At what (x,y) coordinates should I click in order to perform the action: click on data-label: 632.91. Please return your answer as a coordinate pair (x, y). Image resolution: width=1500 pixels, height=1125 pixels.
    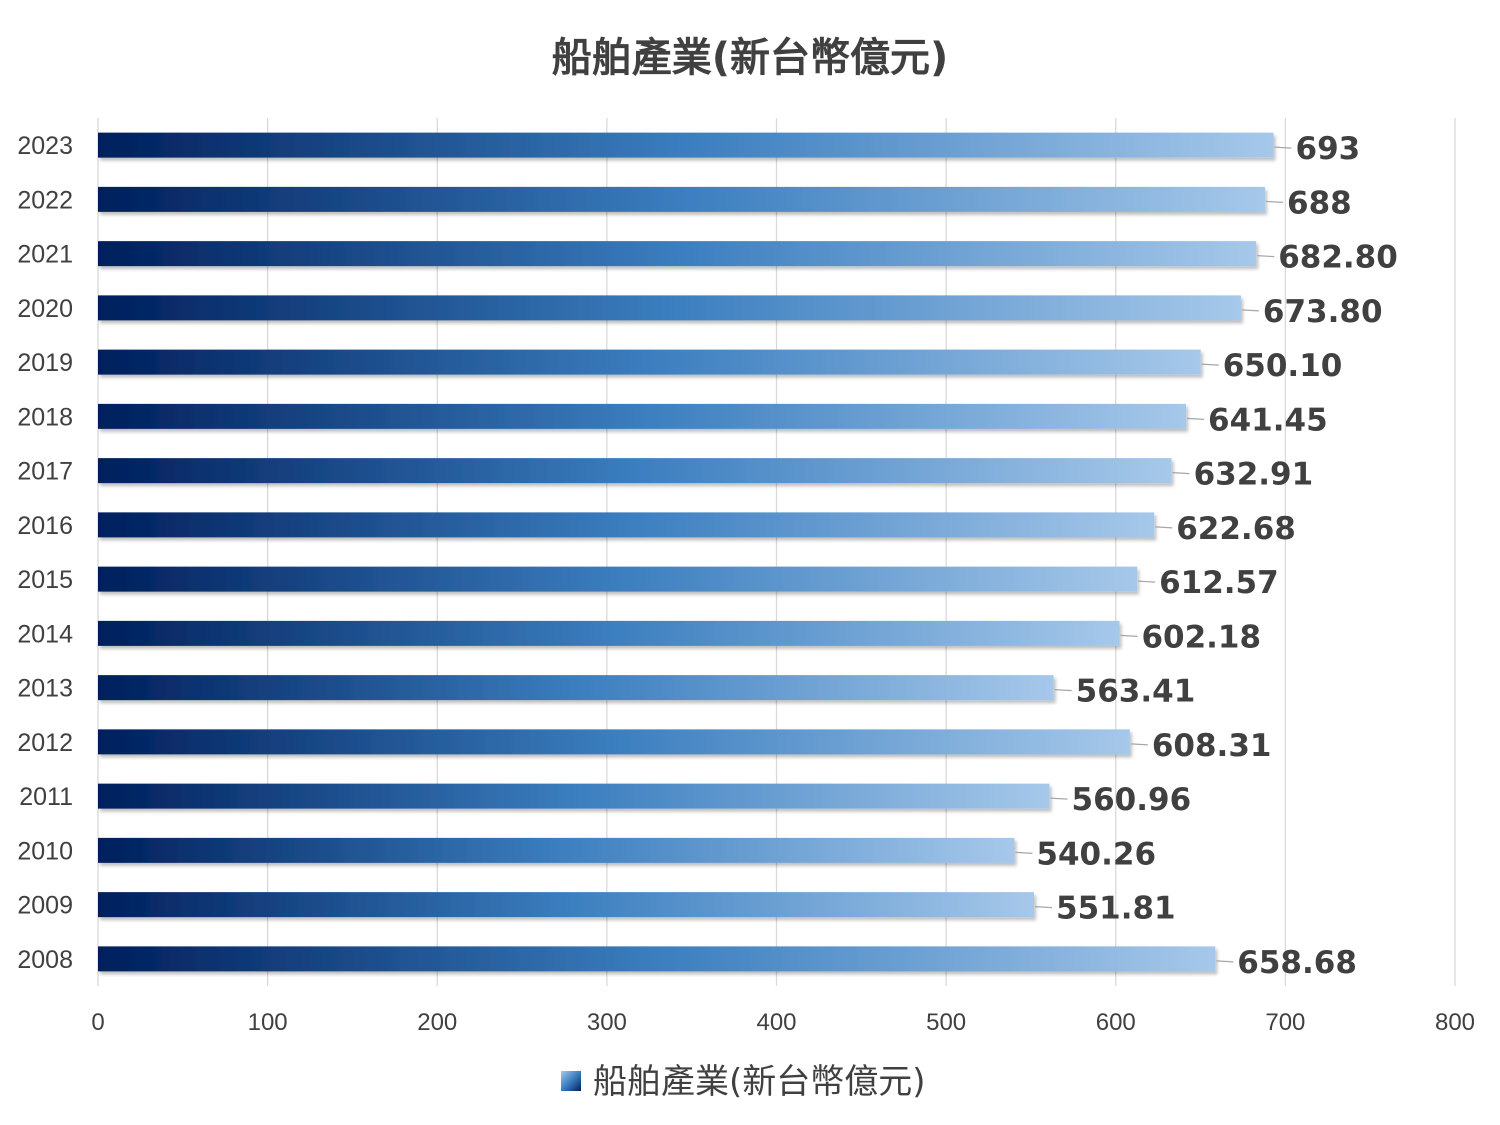
    Looking at the image, I should click on (1254, 475).